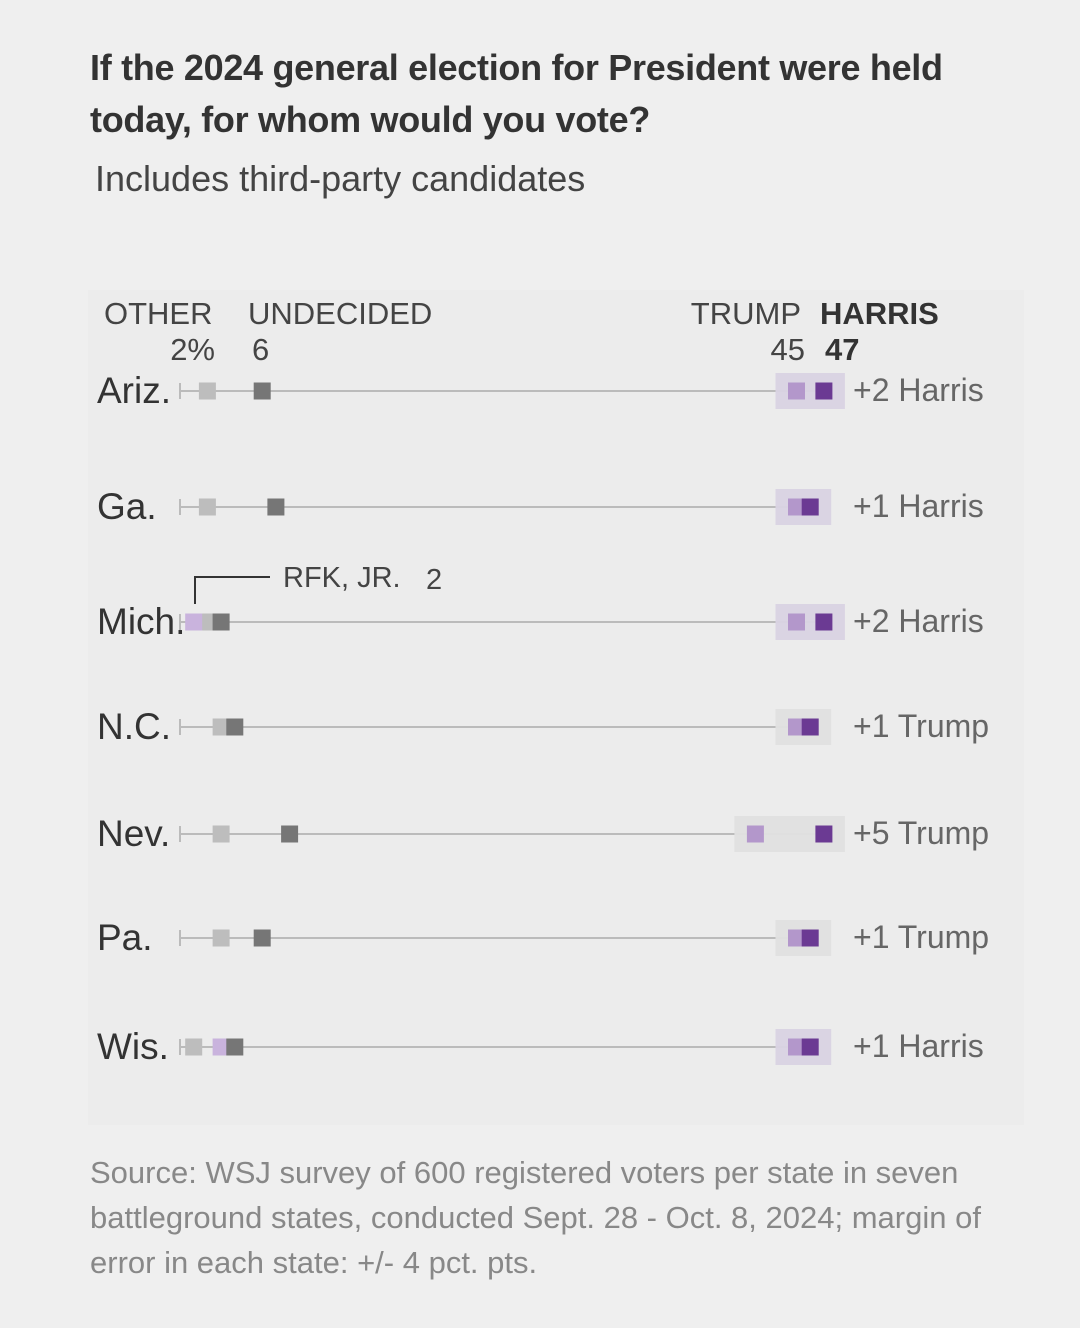 The height and width of the screenshot is (1328, 1080). What do you see at coordinates (342, 578) in the screenshot?
I see `rfk-label: RFK, JR.` at bounding box center [342, 578].